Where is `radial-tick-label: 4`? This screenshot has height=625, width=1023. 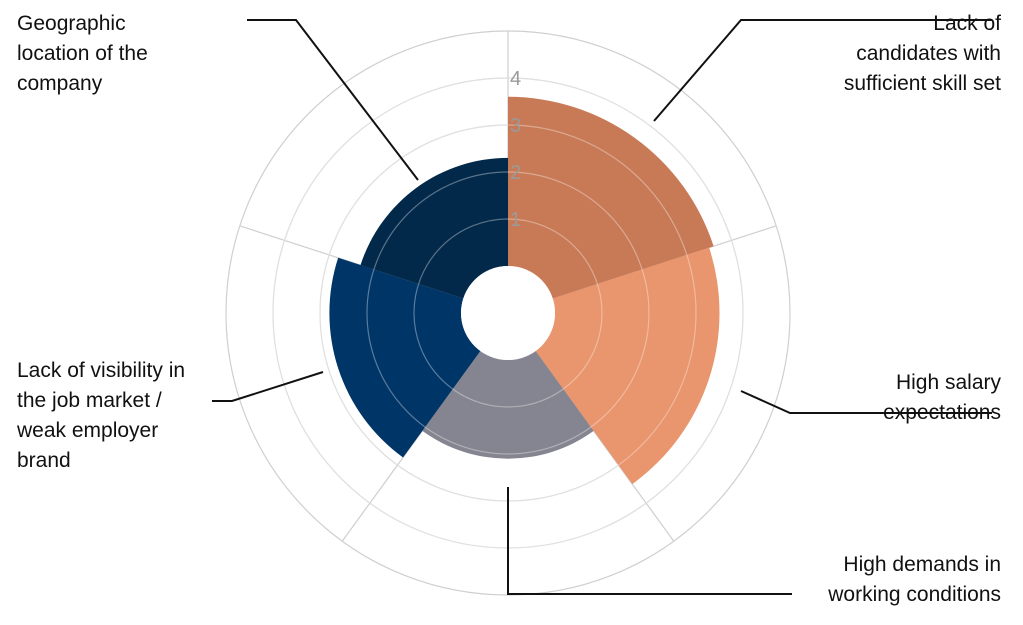 radial-tick-label: 4 is located at coordinates (515, 79).